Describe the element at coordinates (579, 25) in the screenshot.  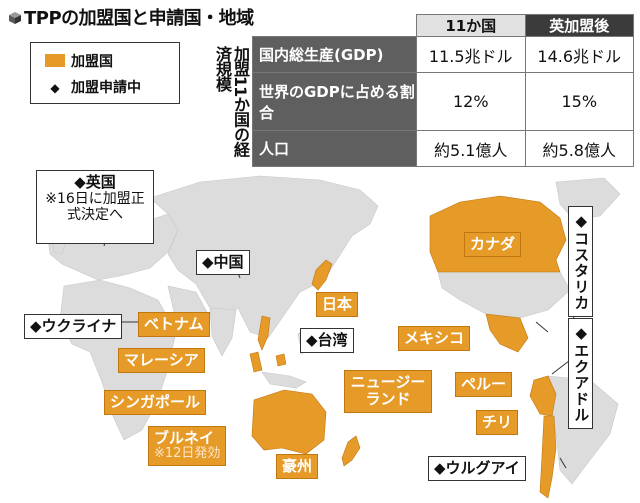
I see `column-after-uk: 英加盟後` at that location.